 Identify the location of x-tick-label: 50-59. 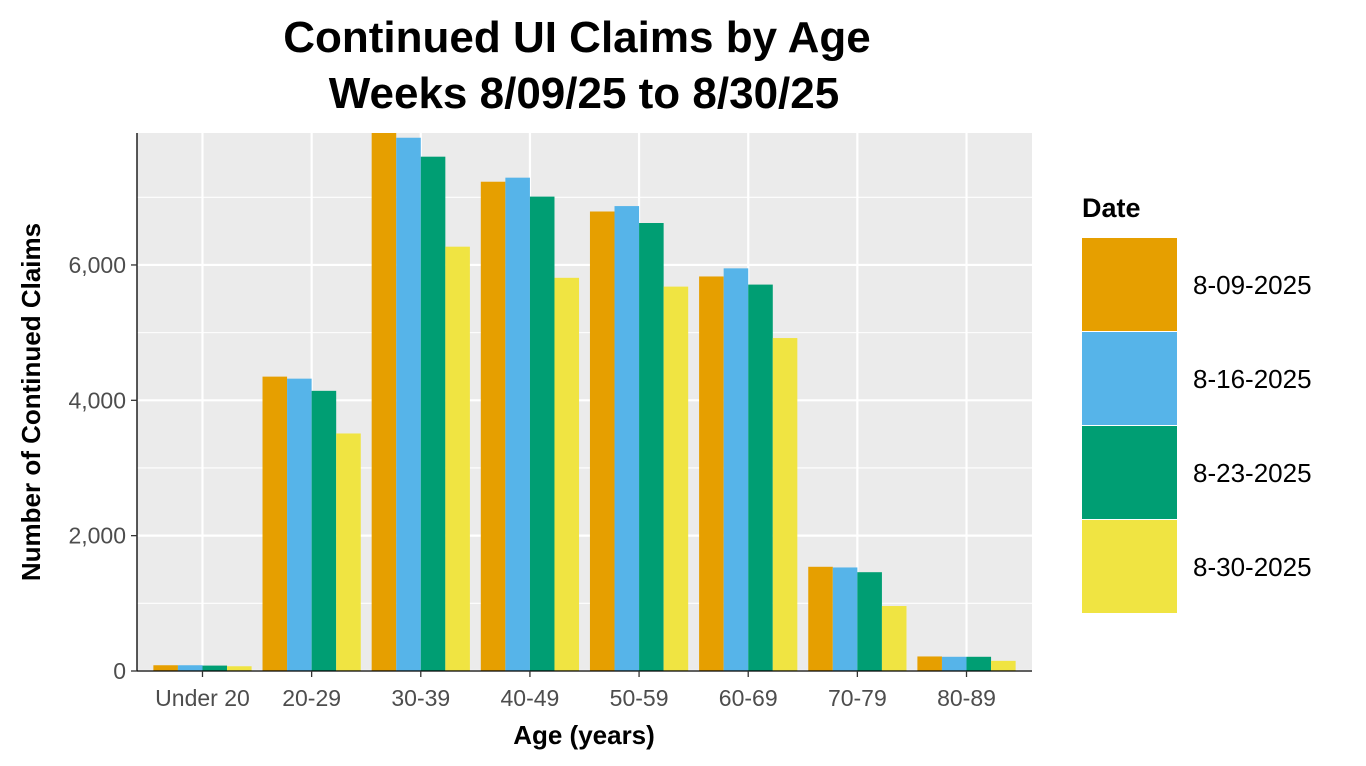
(639, 698).